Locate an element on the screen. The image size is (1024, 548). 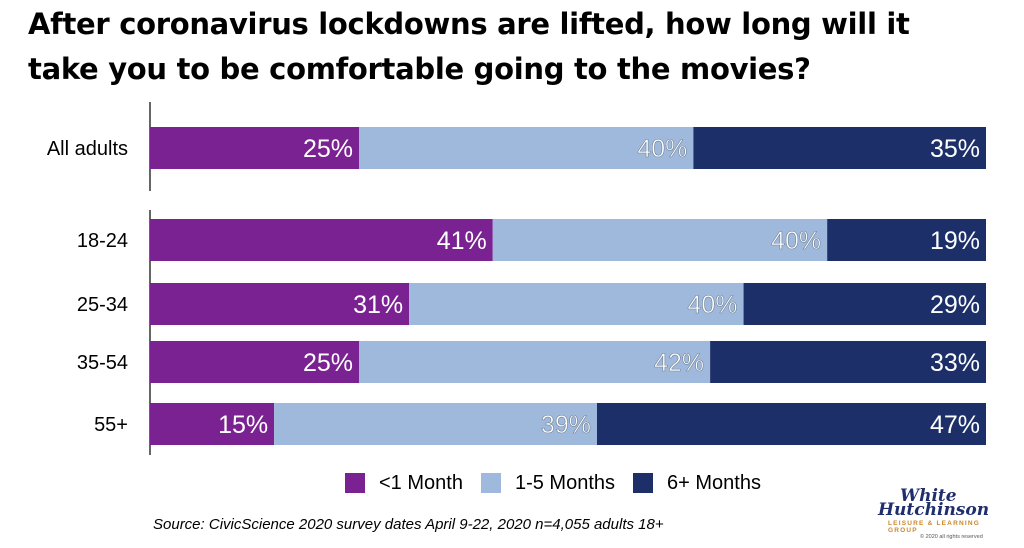
legend-item-6plus-months: 6+ Months is located at coordinates (697, 483).